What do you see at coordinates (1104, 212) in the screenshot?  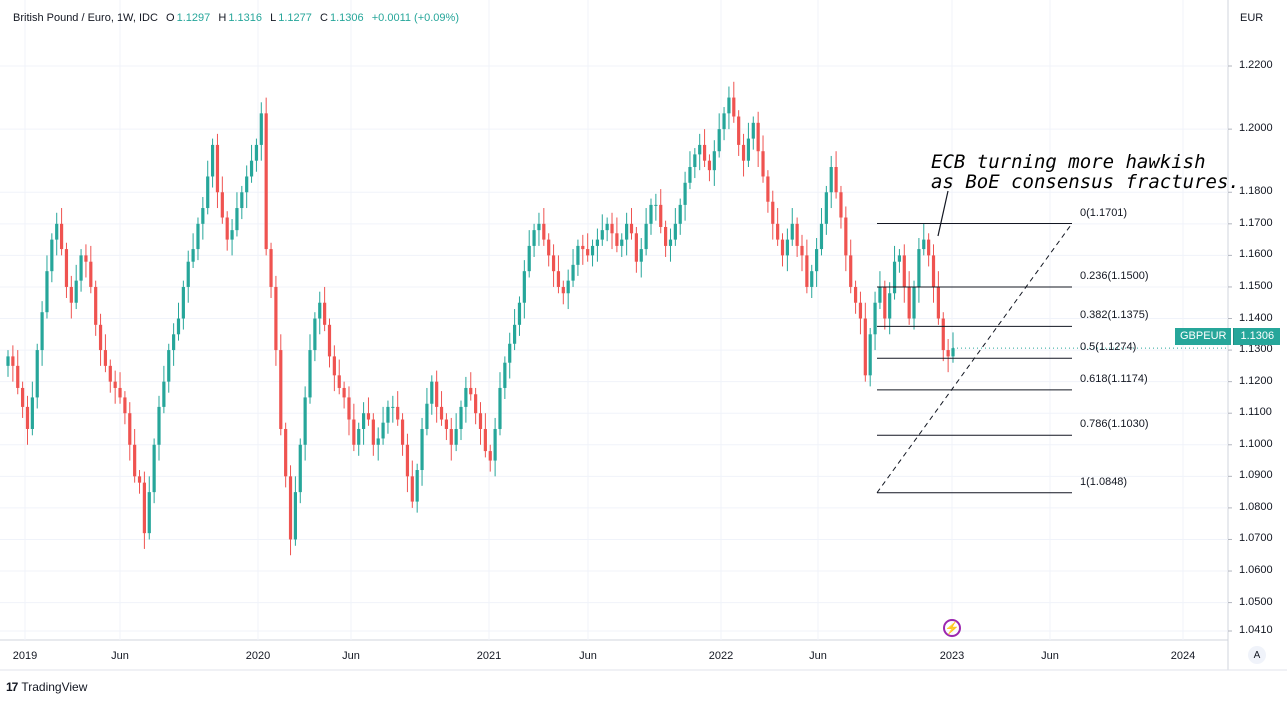 I see `fib-level-label: 0(1.1701)` at bounding box center [1104, 212].